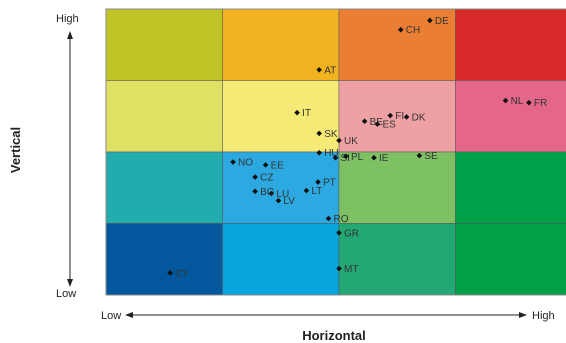 Image resolution: width=566 pixels, height=343 pixels. I want to click on grid-cell-r2-c0, so click(164, 187).